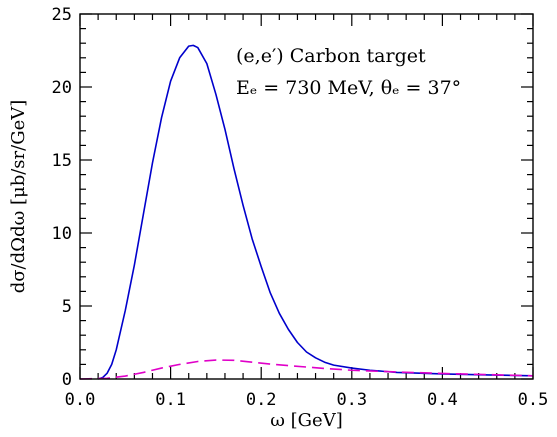  What do you see at coordinates (80, 400) in the screenshot?
I see `x-tick-label: 0.0` at bounding box center [80, 400].